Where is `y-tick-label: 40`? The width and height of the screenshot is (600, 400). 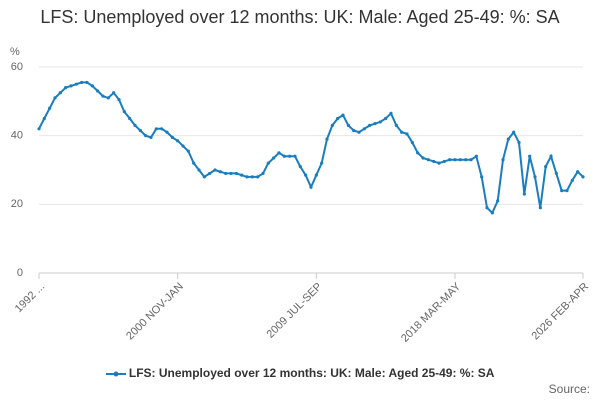 y-tick-label: 40 is located at coordinates (17, 136).